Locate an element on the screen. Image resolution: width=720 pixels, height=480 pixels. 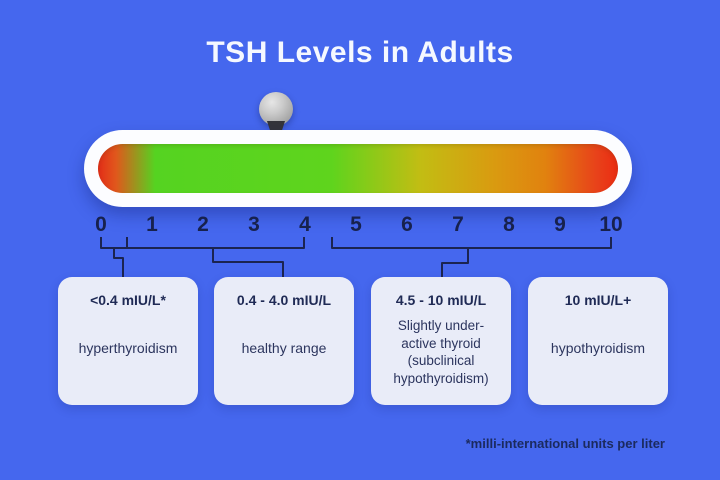
range-card-hypothyroidism: 10 mIU/L+ hypothyroidism is located at coordinates (598, 341).